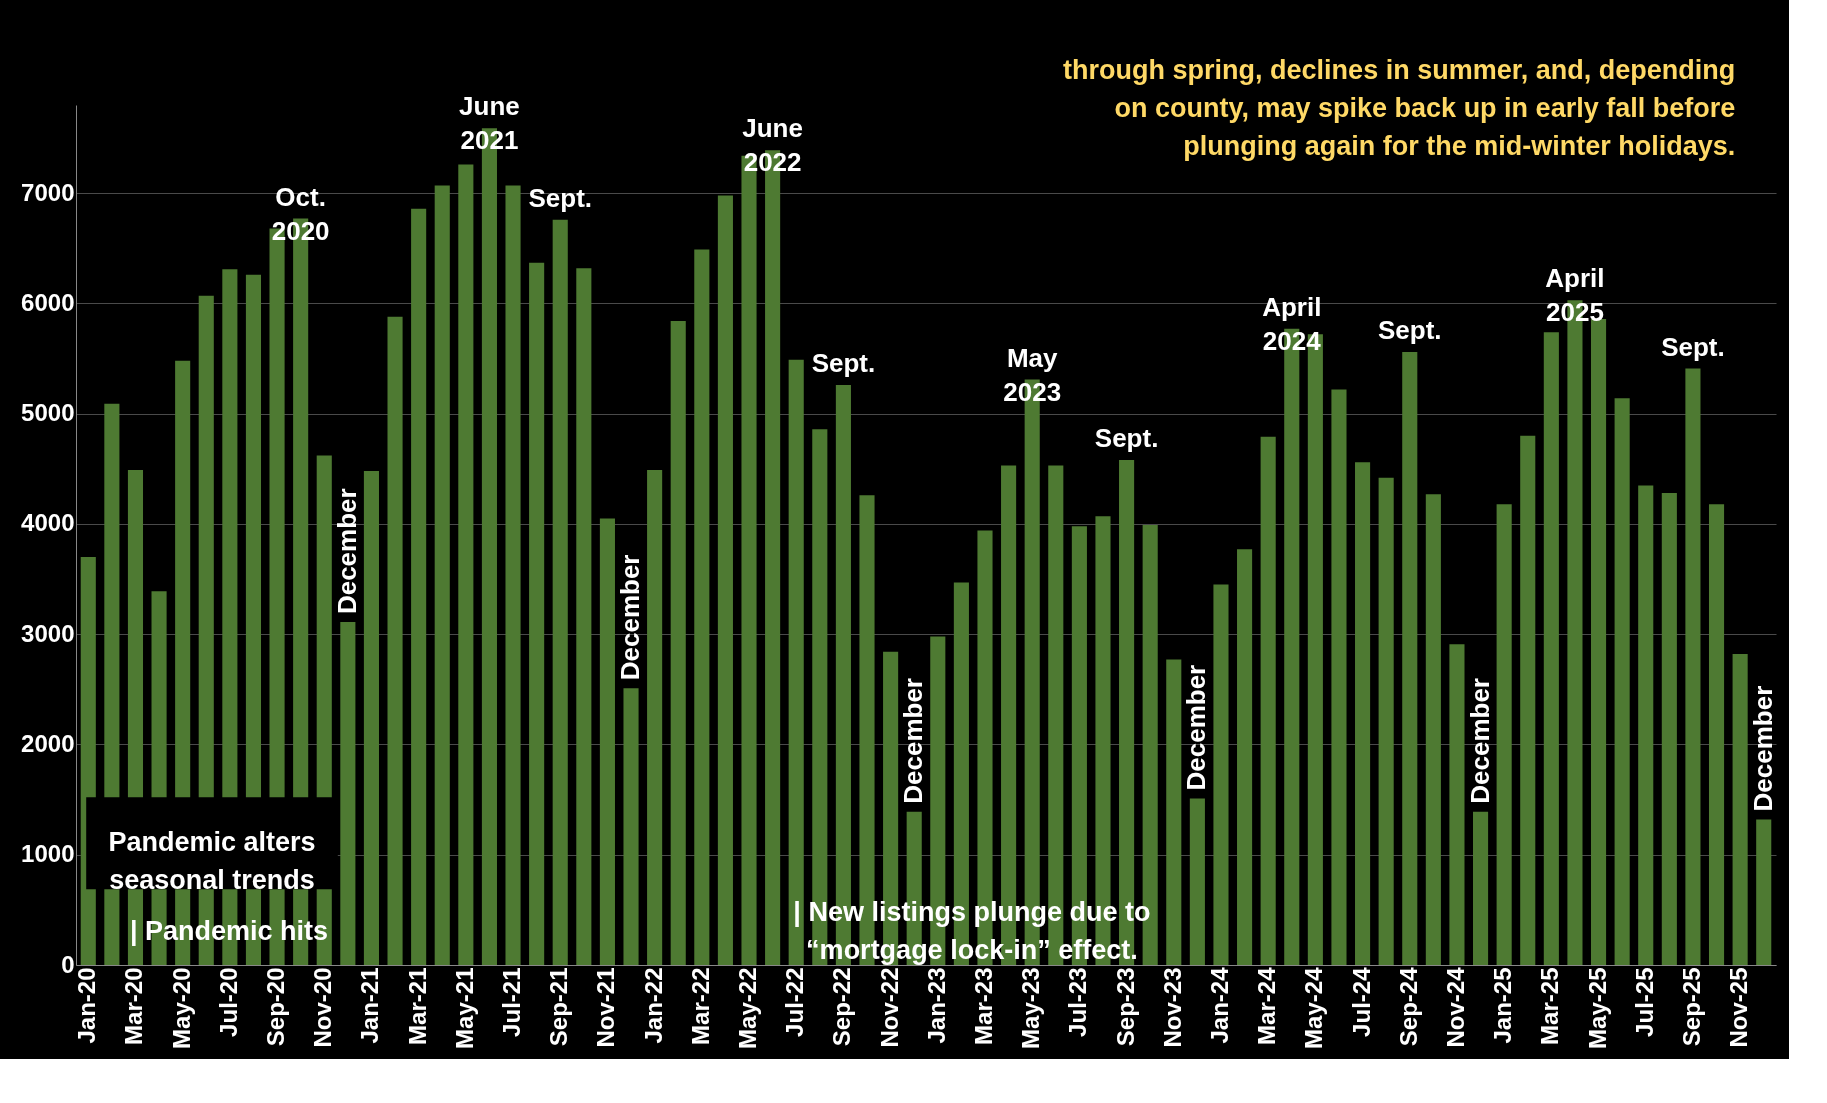 This screenshot has height=1103, width=1827. Describe the element at coordinates (1455, 1007) in the screenshot. I see `x-tick-label: Nov-24` at that location.